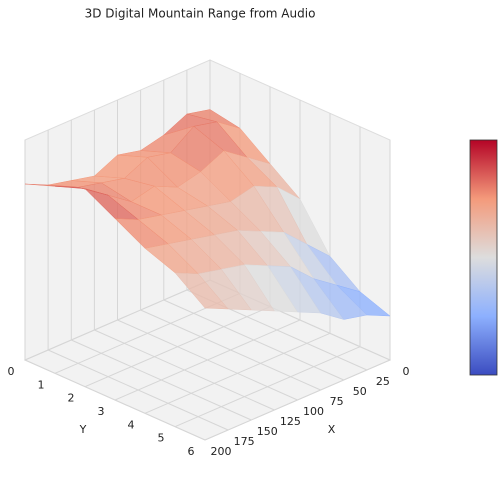 The height and width of the screenshot is (500, 500). I want to click on x-tick-label: 0, so click(406, 371).